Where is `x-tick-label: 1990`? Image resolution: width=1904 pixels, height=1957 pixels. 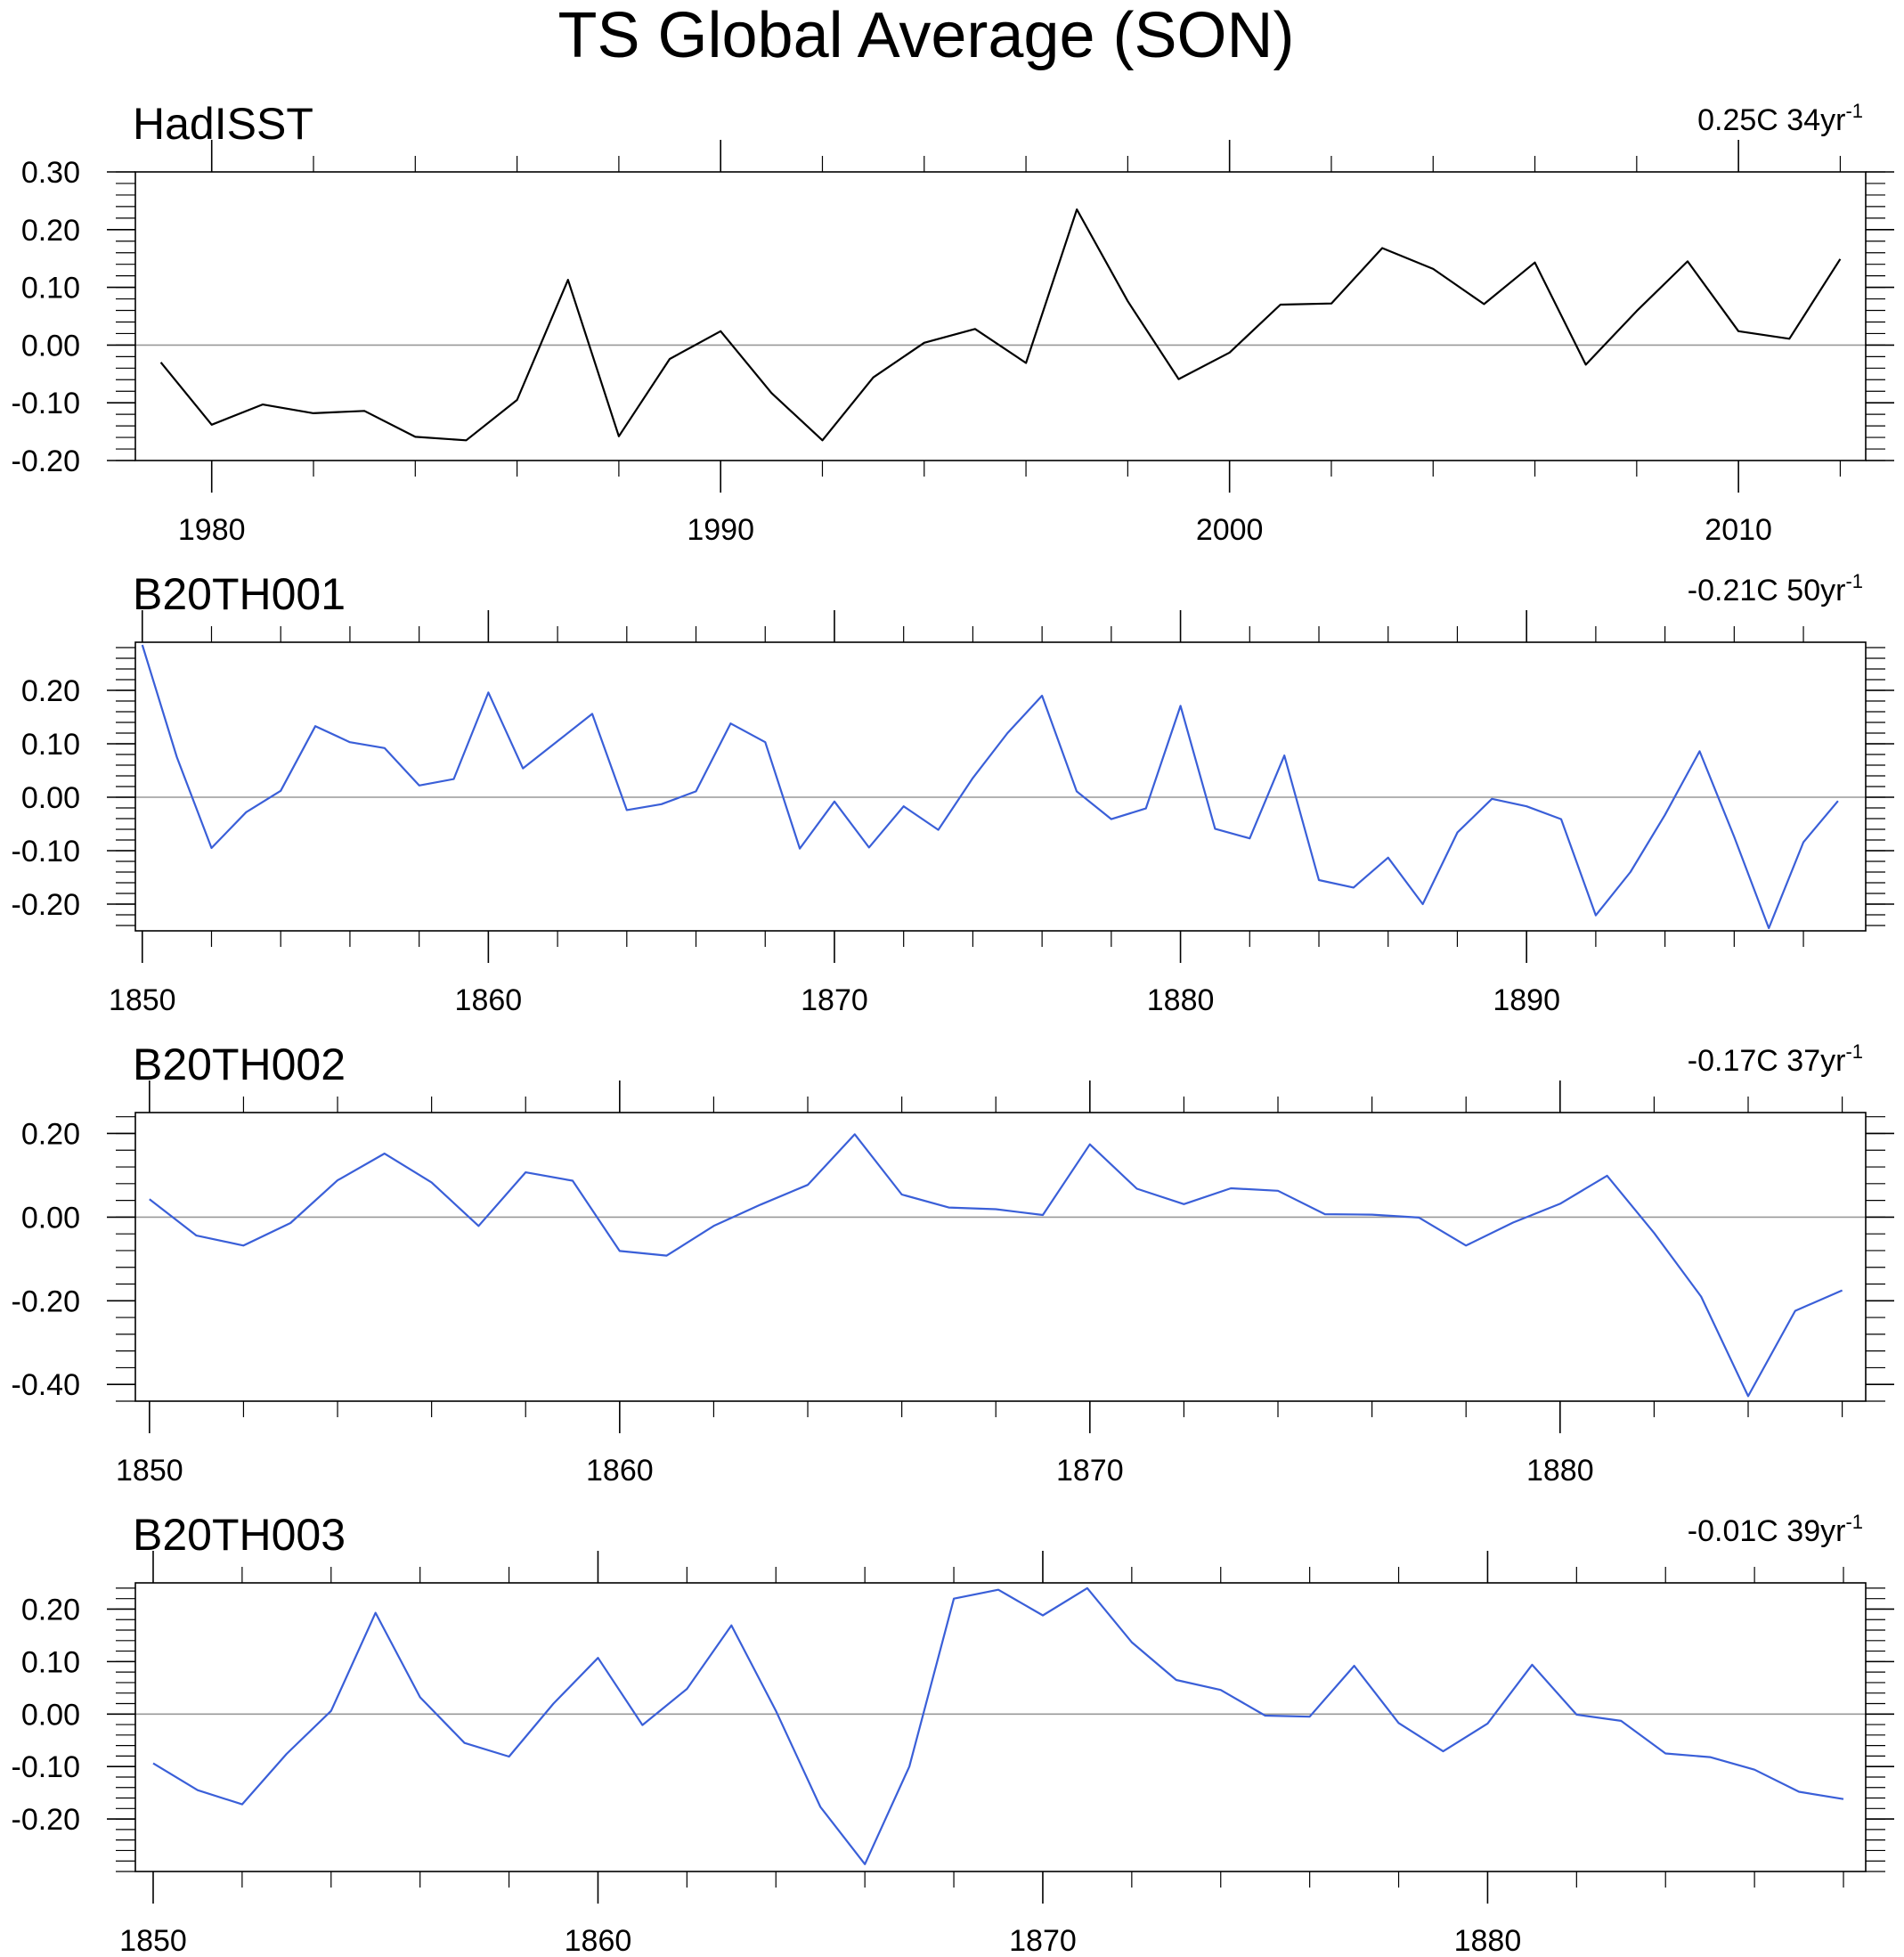 x-tick-label: 1990 is located at coordinates (720, 530).